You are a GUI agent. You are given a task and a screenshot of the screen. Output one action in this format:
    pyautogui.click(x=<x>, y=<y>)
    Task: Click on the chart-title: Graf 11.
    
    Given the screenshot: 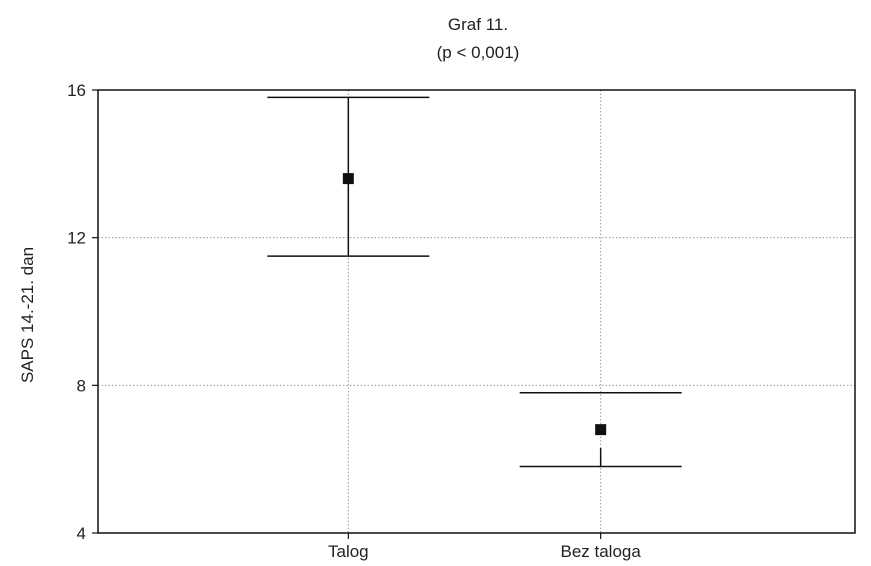 What is the action you would take?
    pyautogui.click(x=478, y=24)
    